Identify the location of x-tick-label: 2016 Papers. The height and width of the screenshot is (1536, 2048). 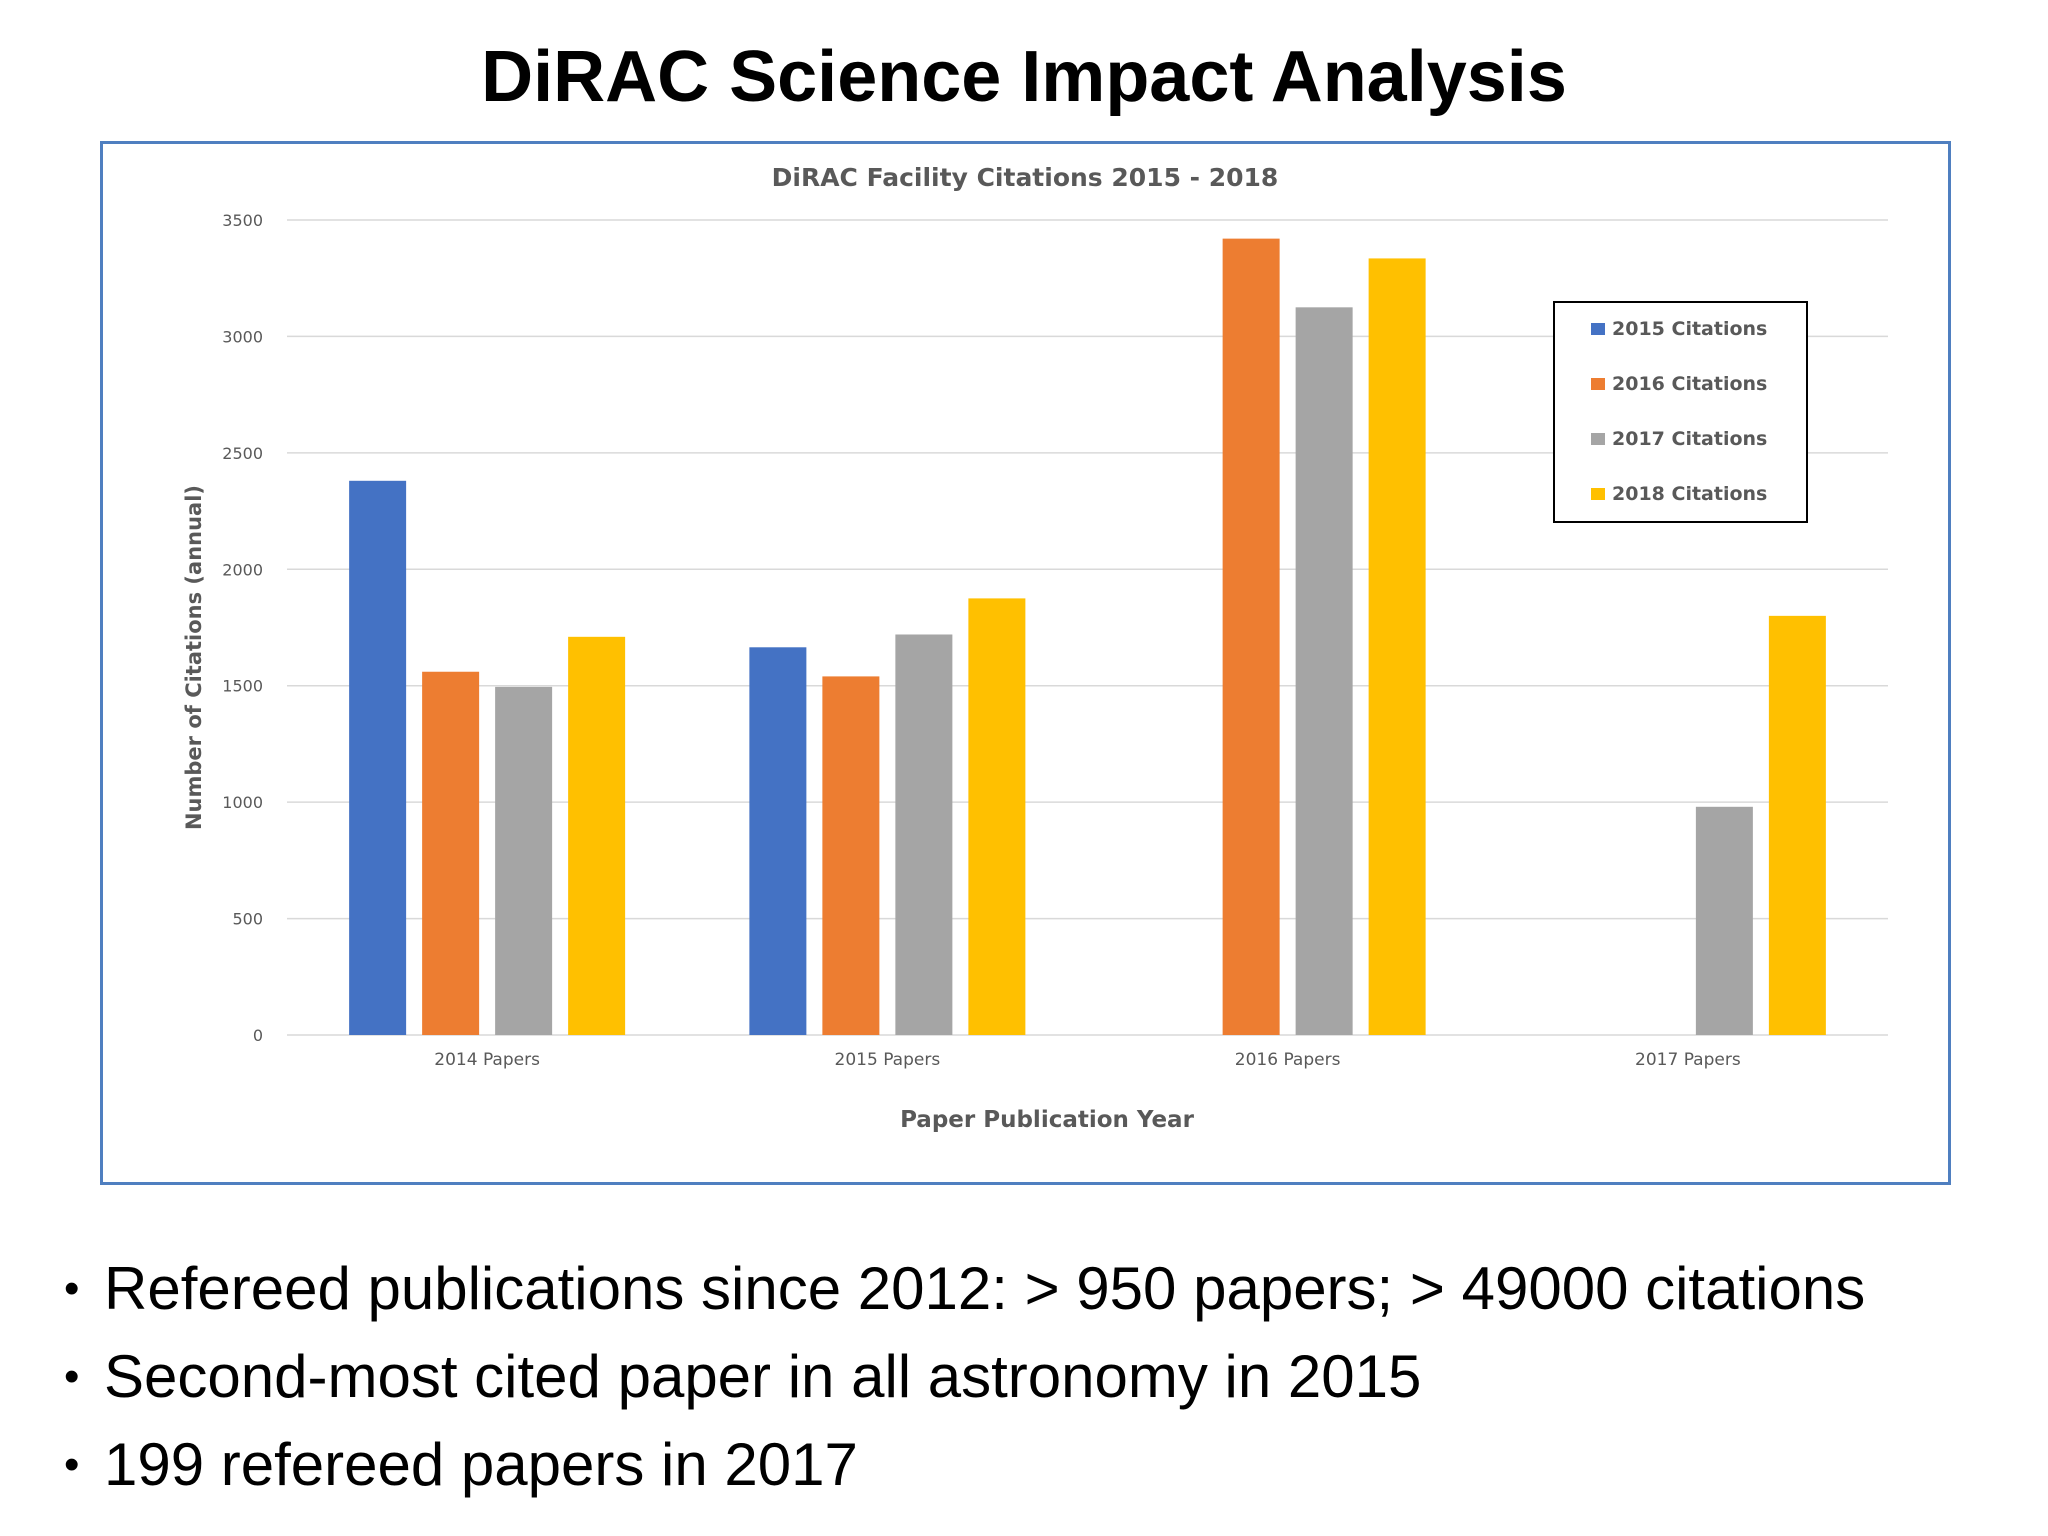
(1288, 1060).